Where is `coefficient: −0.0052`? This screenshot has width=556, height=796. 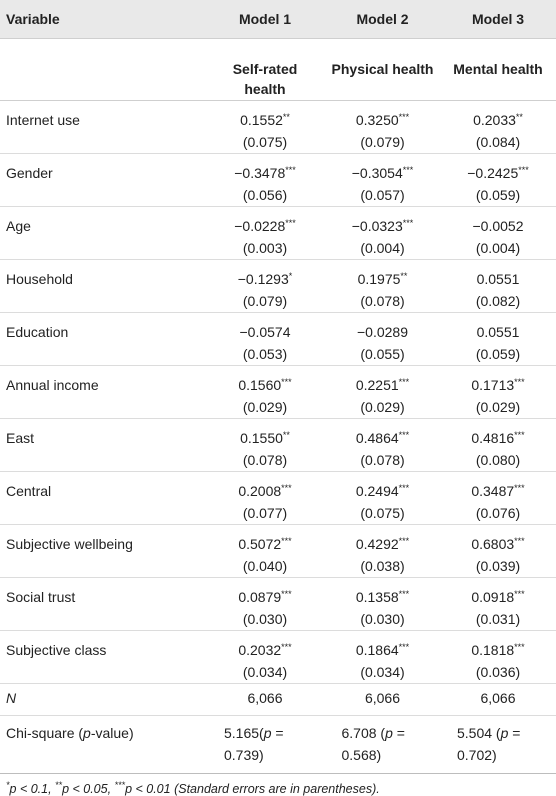 coefficient: −0.0052 is located at coordinates (498, 225).